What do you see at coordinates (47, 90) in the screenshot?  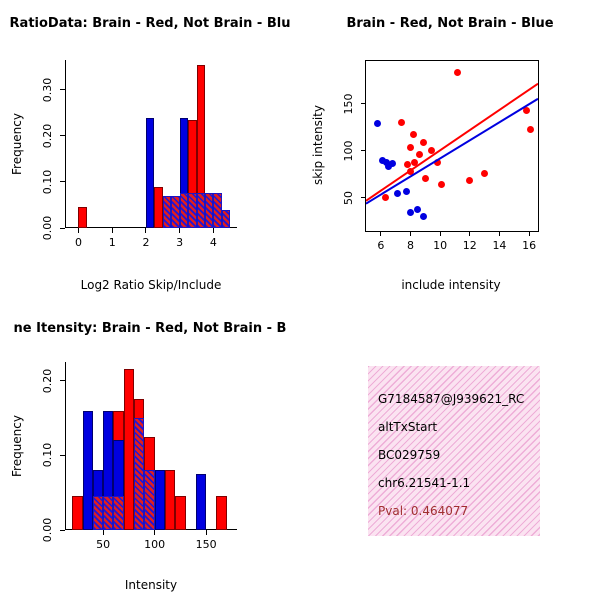 I see `y-tick-label: 0.30` at bounding box center [47, 90].